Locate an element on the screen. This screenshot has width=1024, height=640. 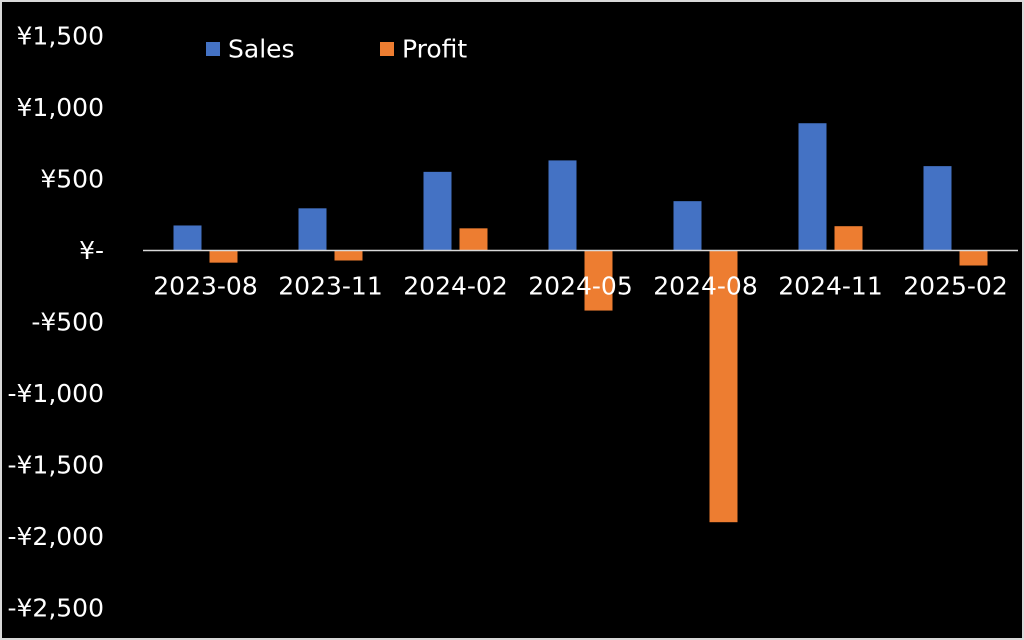
y-tick-label: ¥1,500 is located at coordinates (60, 36).